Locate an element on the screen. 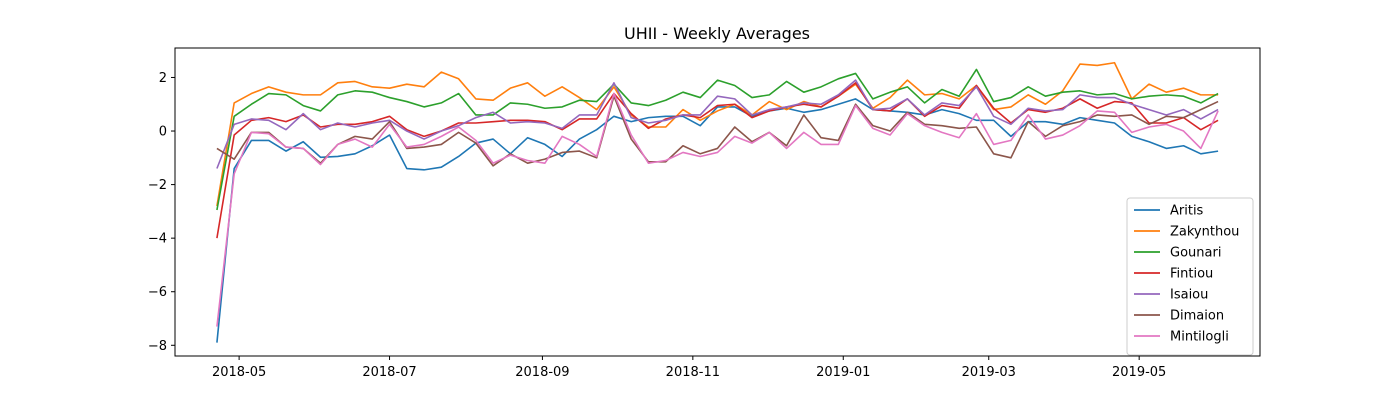  legend-label-mintilogli: Mintilogli is located at coordinates (1199, 337).